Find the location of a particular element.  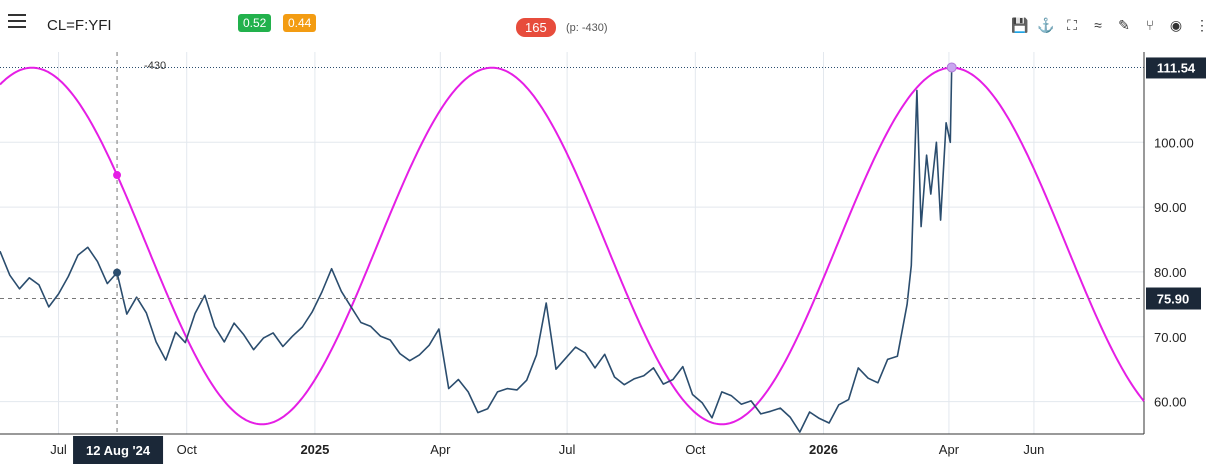

y-tick-label: 80.00 is located at coordinates (1170, 272).